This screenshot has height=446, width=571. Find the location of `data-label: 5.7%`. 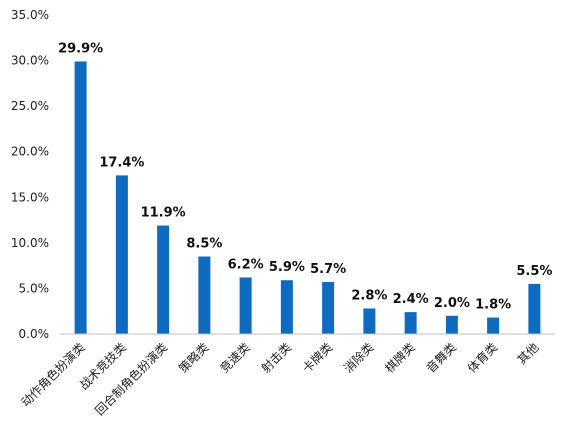

data-label: 5.7% is located at coordinates (328, 269).